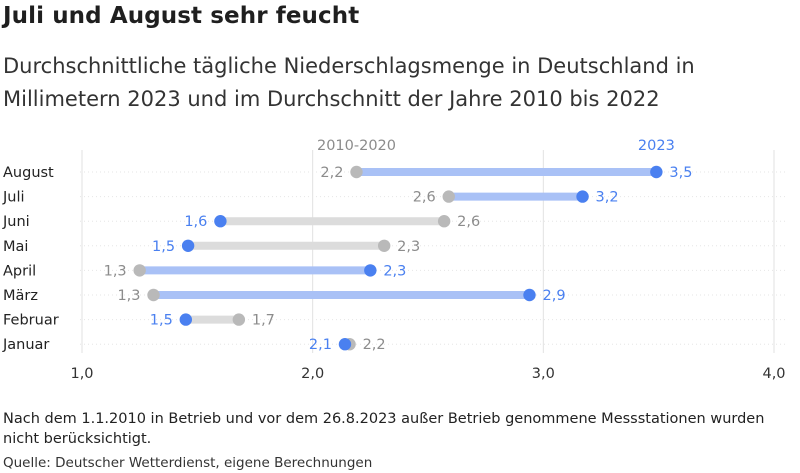 The image size is (800, 473). I want to click on value-label-current: 3,5, so click(680, 173).